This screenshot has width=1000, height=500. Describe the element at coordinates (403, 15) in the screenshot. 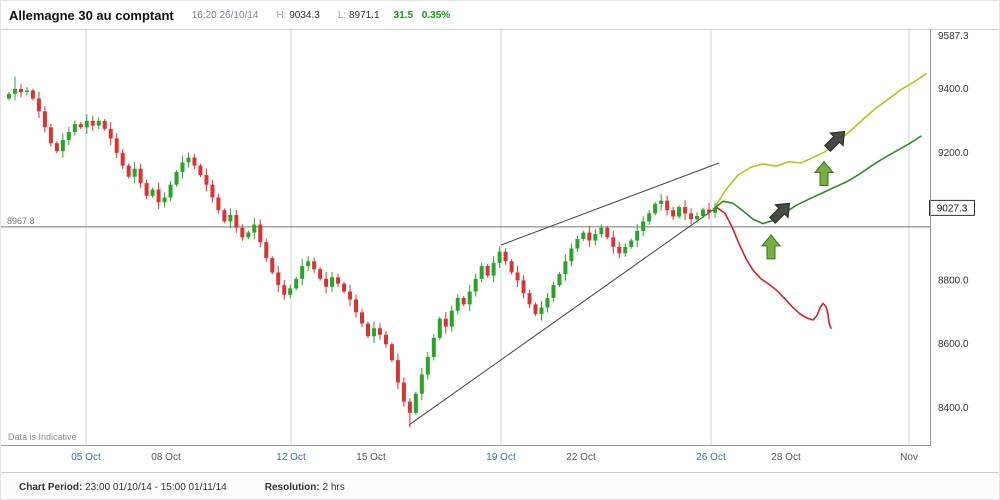

I see `change-value: 31.5` at that location.